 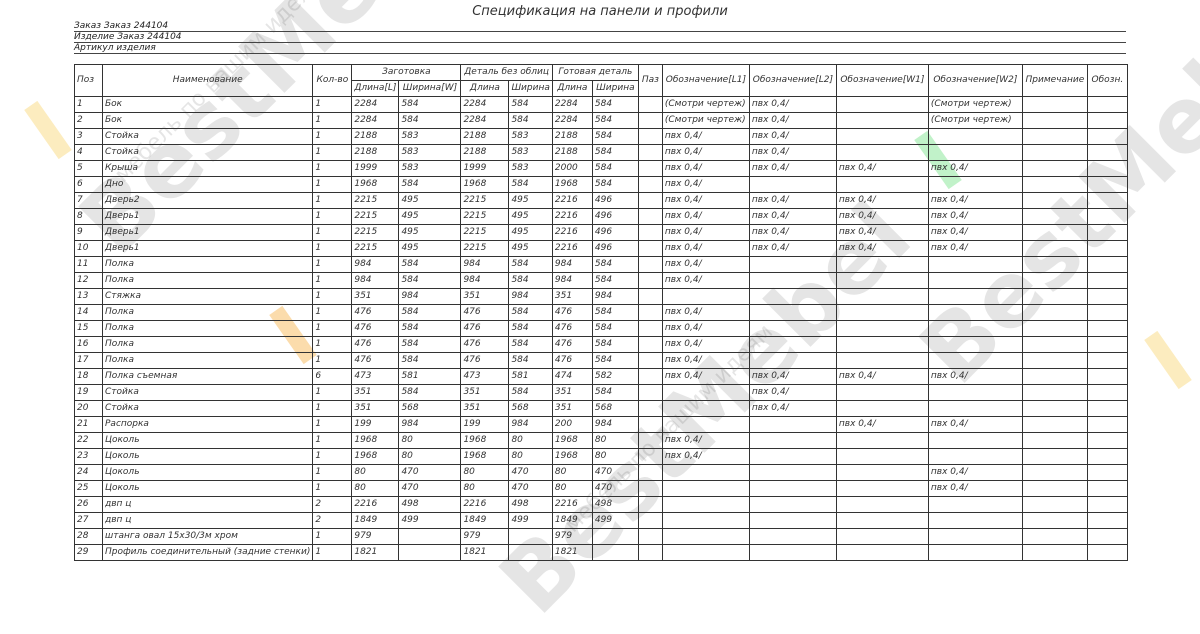 What do you see at coordinates (88, 184) in the screenshot?
I see `cell-pos: 6` at bounding box center [88, 184].